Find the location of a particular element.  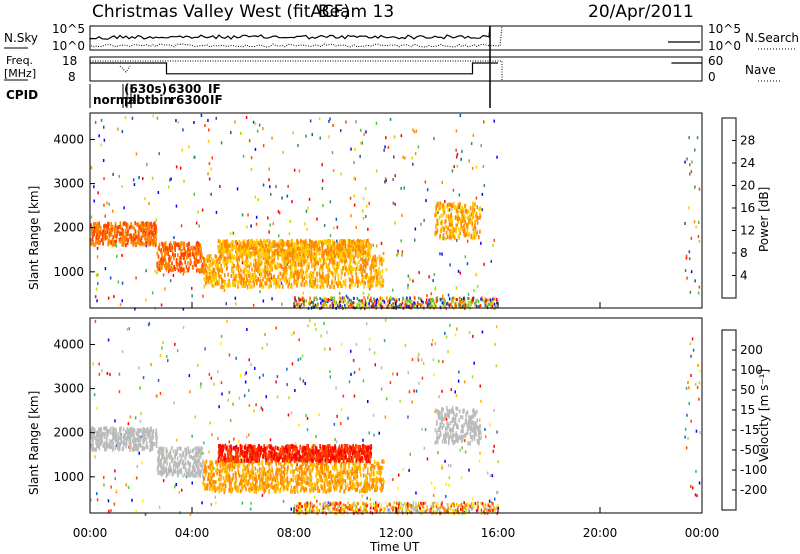

cpid-annotation-6300-b: 6300 is located at coordinates (192, 100).